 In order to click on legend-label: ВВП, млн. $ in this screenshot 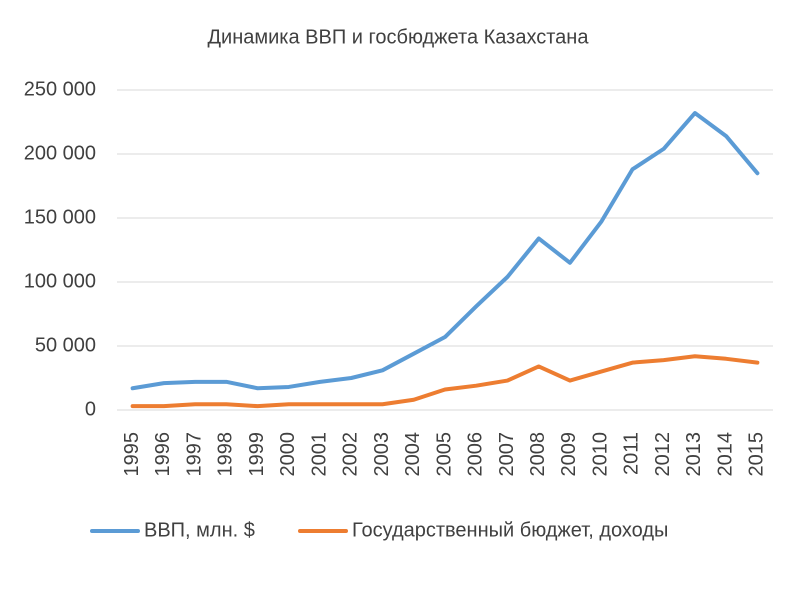, I will do `click(199, 530)`.